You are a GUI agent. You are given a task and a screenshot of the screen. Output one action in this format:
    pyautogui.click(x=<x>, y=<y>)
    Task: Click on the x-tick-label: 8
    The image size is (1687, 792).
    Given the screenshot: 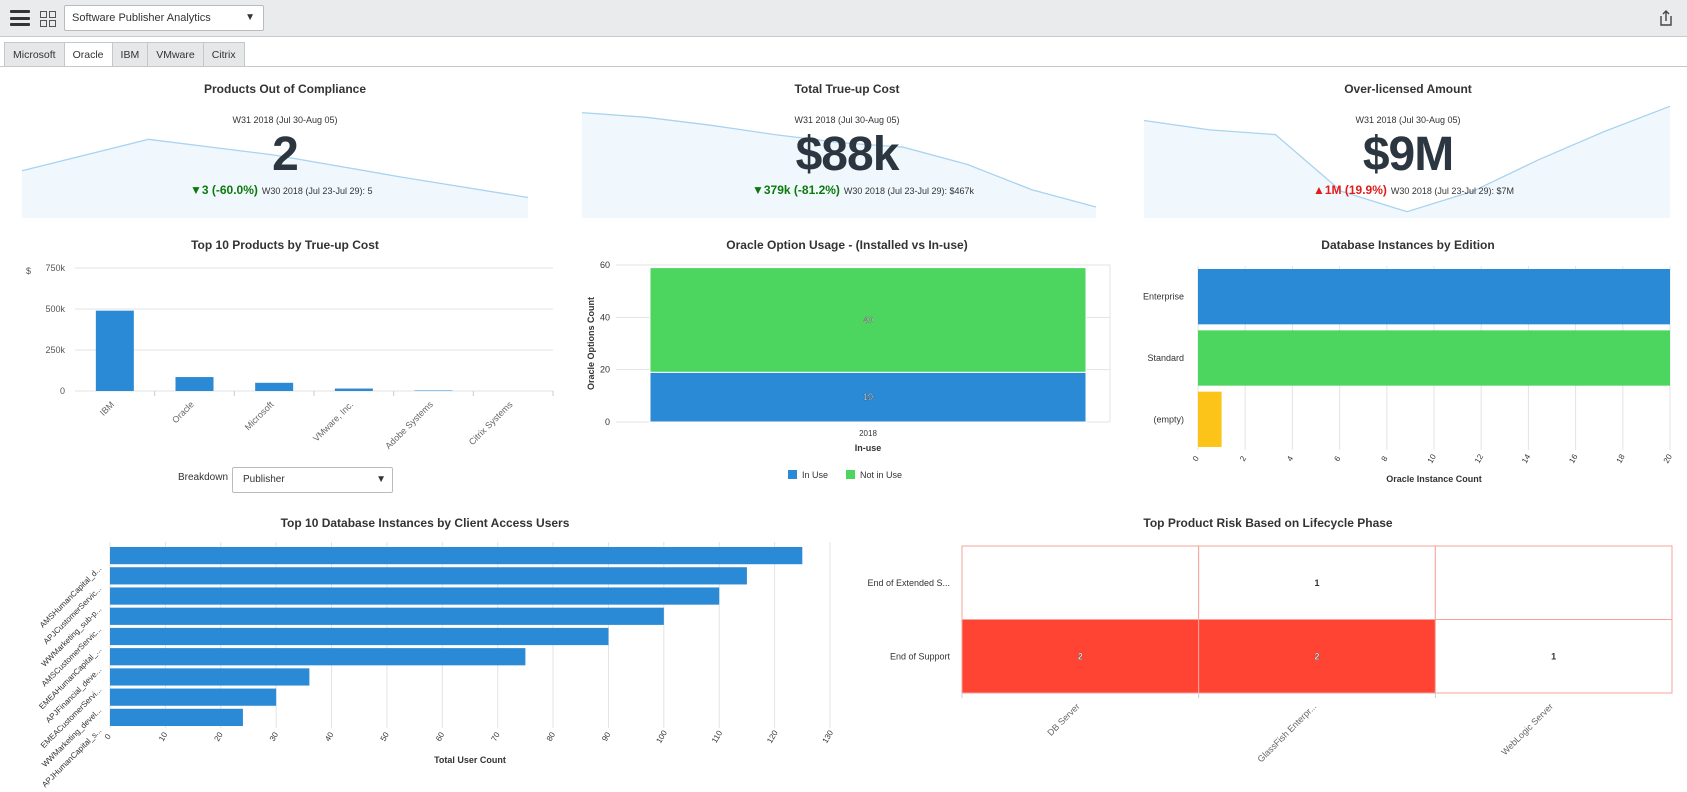 What is the action you would take?
    pyautogui.click(x=1385, y=458)
    